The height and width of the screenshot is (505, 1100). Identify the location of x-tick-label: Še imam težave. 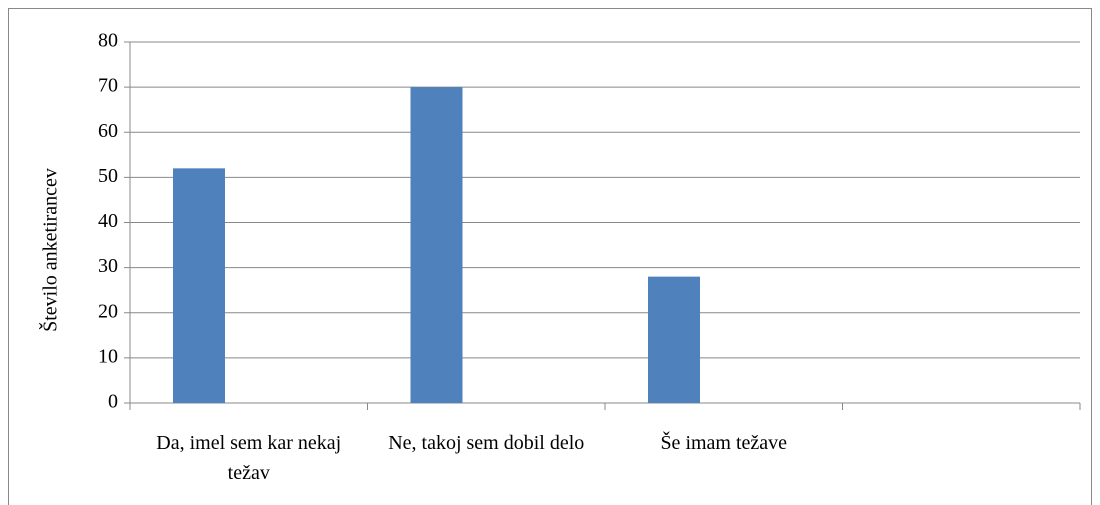
(724, 443).